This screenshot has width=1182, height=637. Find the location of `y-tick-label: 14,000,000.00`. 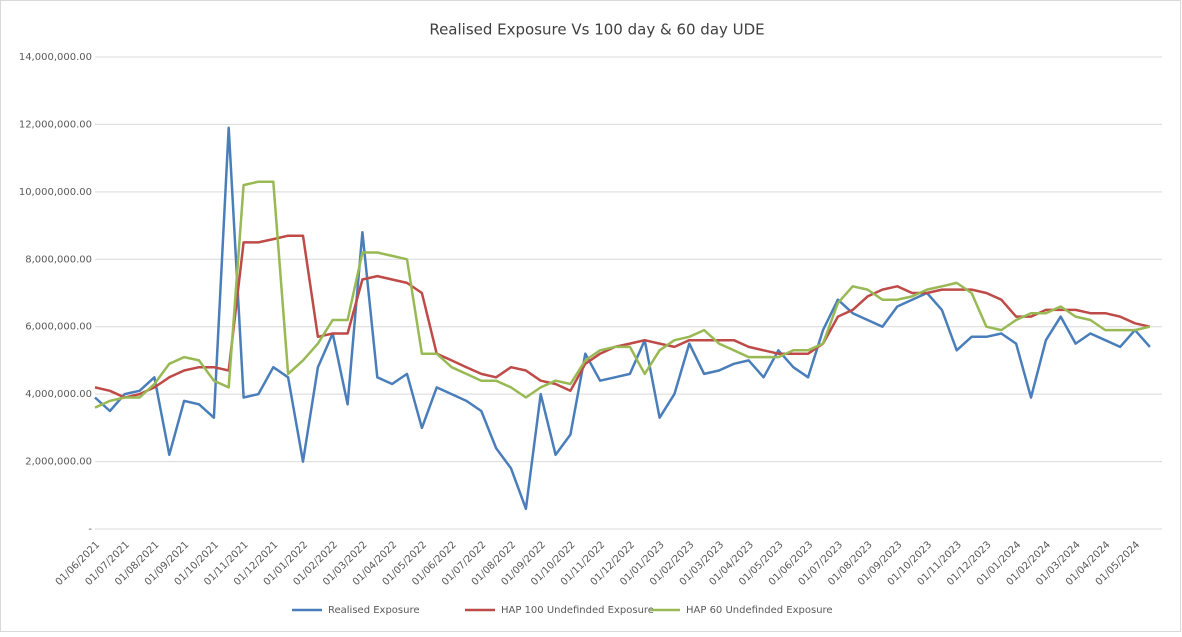

y-tick-label: 14,000,000.00 is located at coordinates (55, 57).